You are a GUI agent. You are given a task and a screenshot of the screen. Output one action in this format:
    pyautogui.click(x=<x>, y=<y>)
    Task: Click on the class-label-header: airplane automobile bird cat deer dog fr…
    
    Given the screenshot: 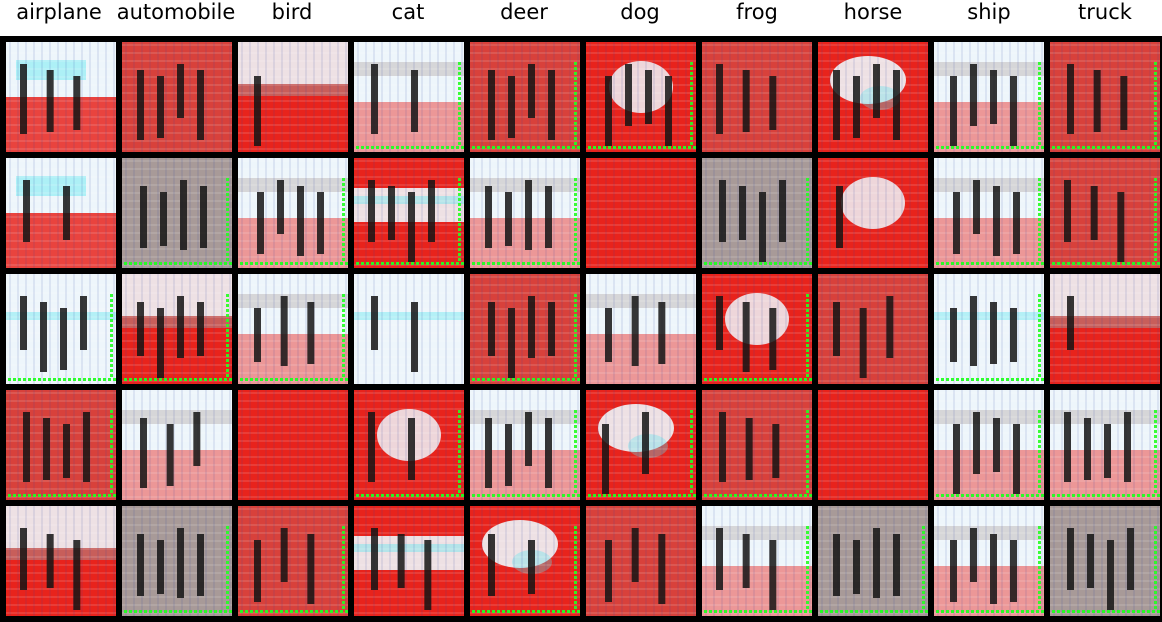 What is the action you would take?
    pyautogui.click(x=581, y=18)
    